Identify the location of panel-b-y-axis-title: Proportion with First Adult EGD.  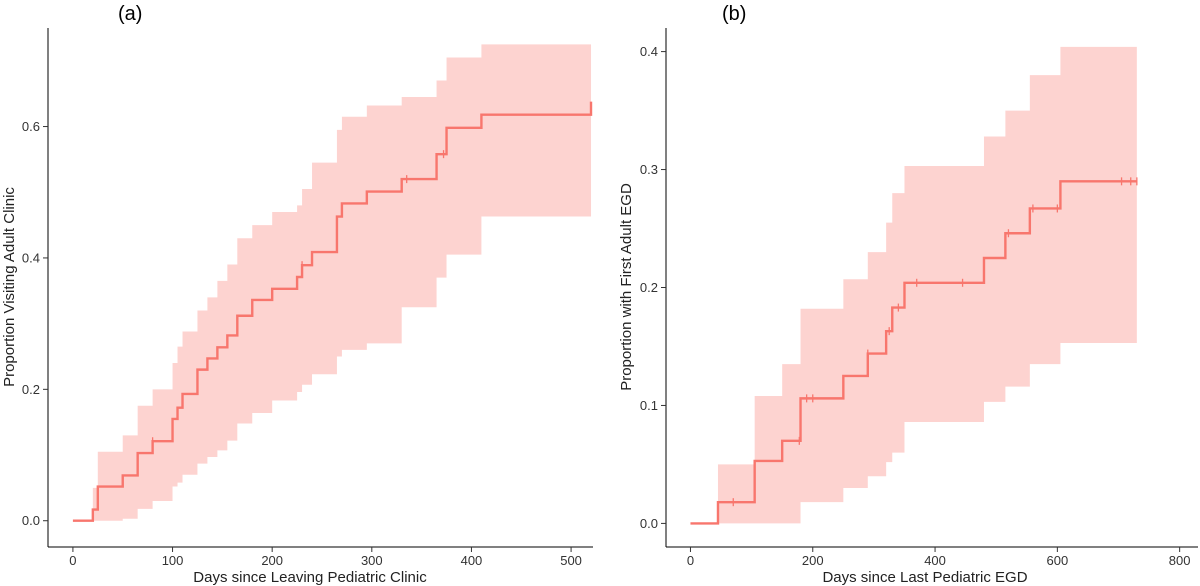
(626, 287).